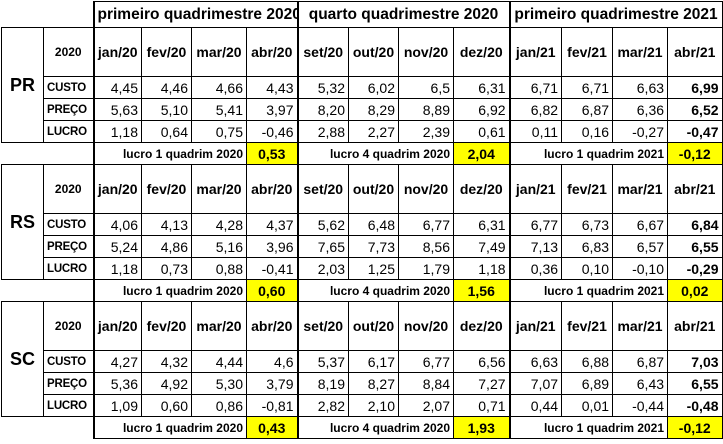 The image size is (723, 444). What do you see at coordinates (535, 246) in the screenshot?
I see `value-cell: 7,13` at bounding box center [535, 246].